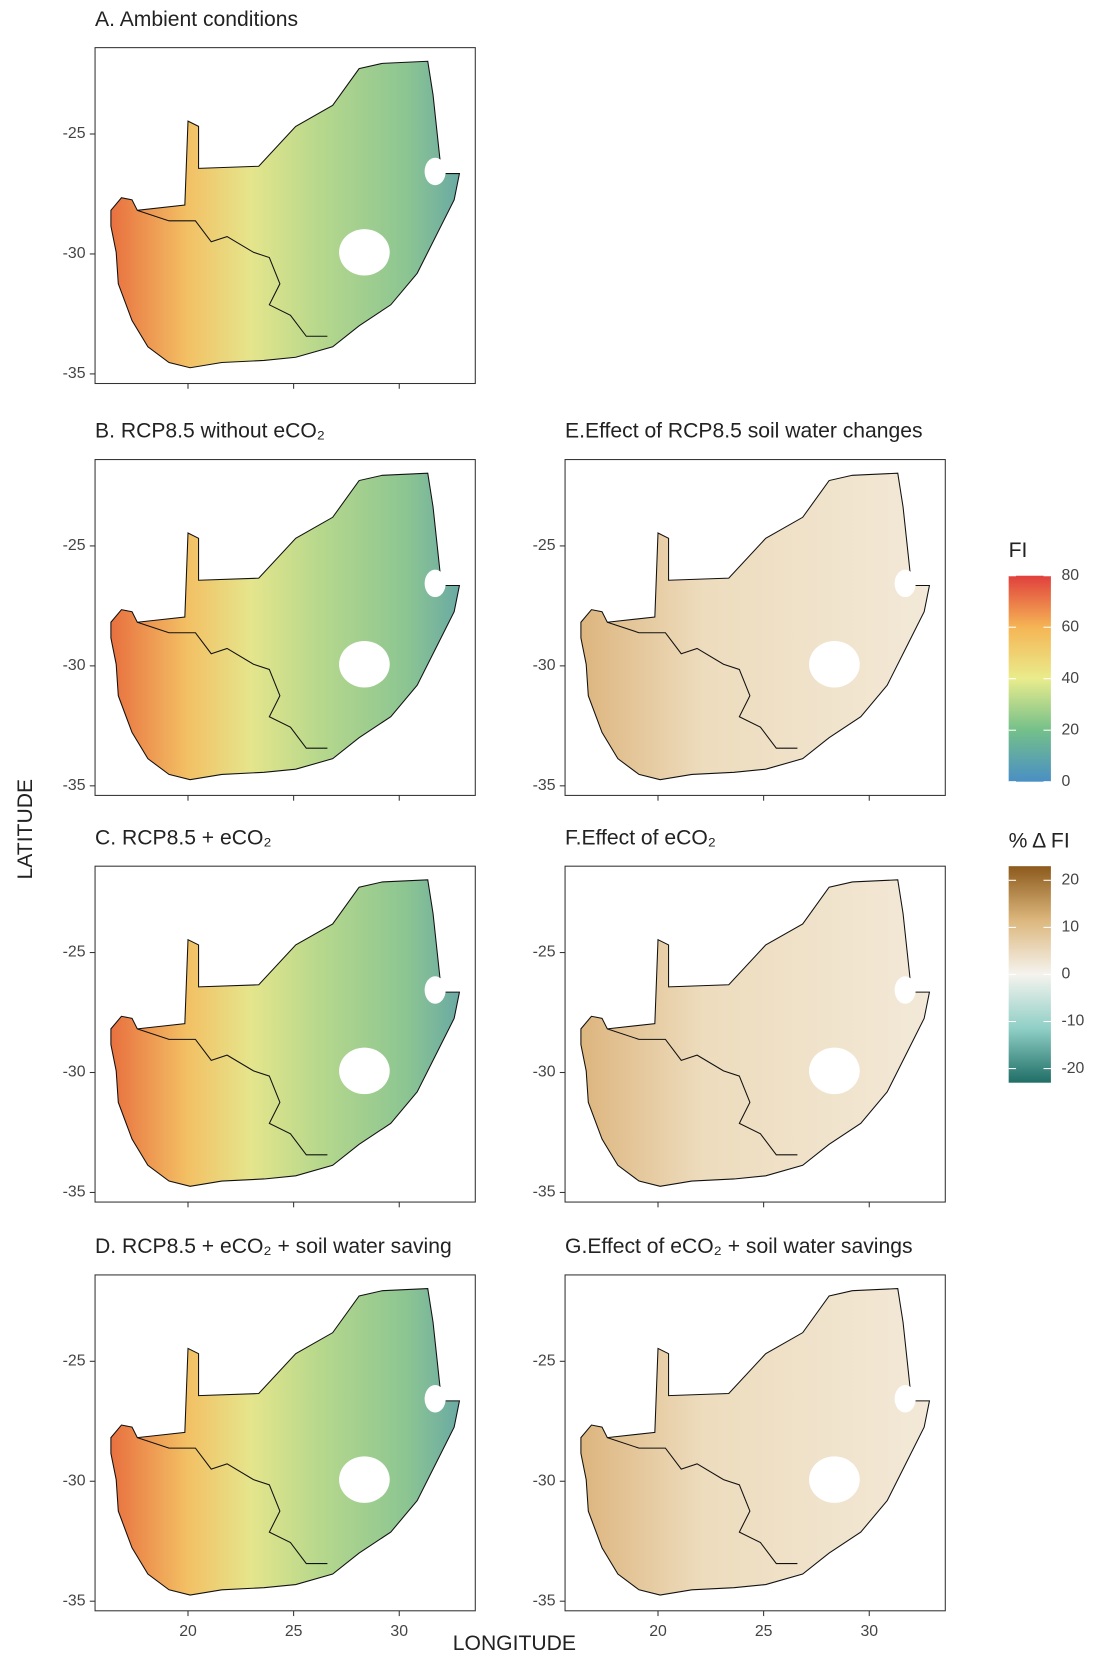 The image size is (1109, 1669). Describe the element at coordinates (25, 829) in the screenshot. I see `y-axis-label: LATITUDE` at that location.